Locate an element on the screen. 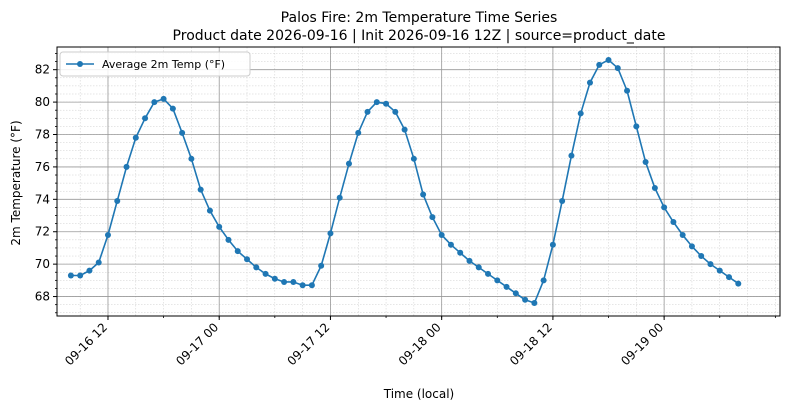 The height and width of the screenshot is (409, 789). x-tick-label: 09-17 00 is located at coordinates (197, 344).